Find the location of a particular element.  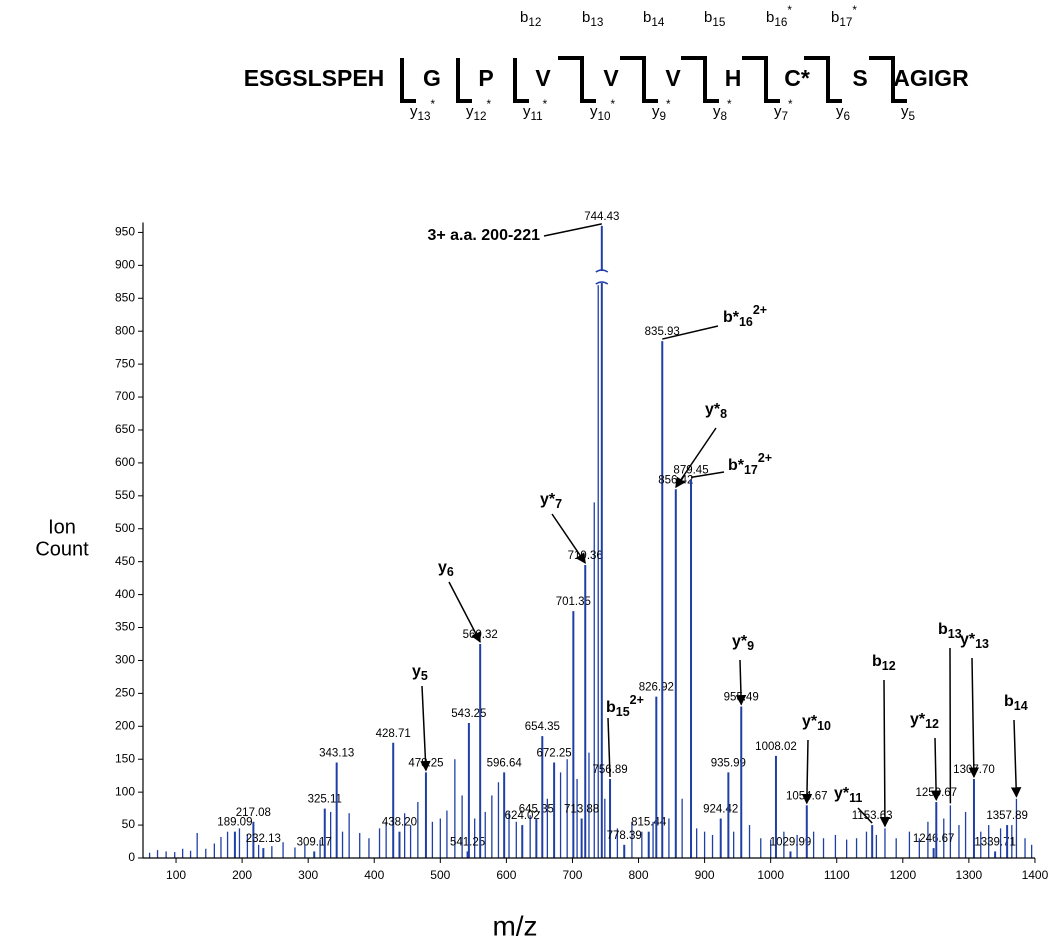

peak-label: 1357.89 is located at coordinates (1007, 816).